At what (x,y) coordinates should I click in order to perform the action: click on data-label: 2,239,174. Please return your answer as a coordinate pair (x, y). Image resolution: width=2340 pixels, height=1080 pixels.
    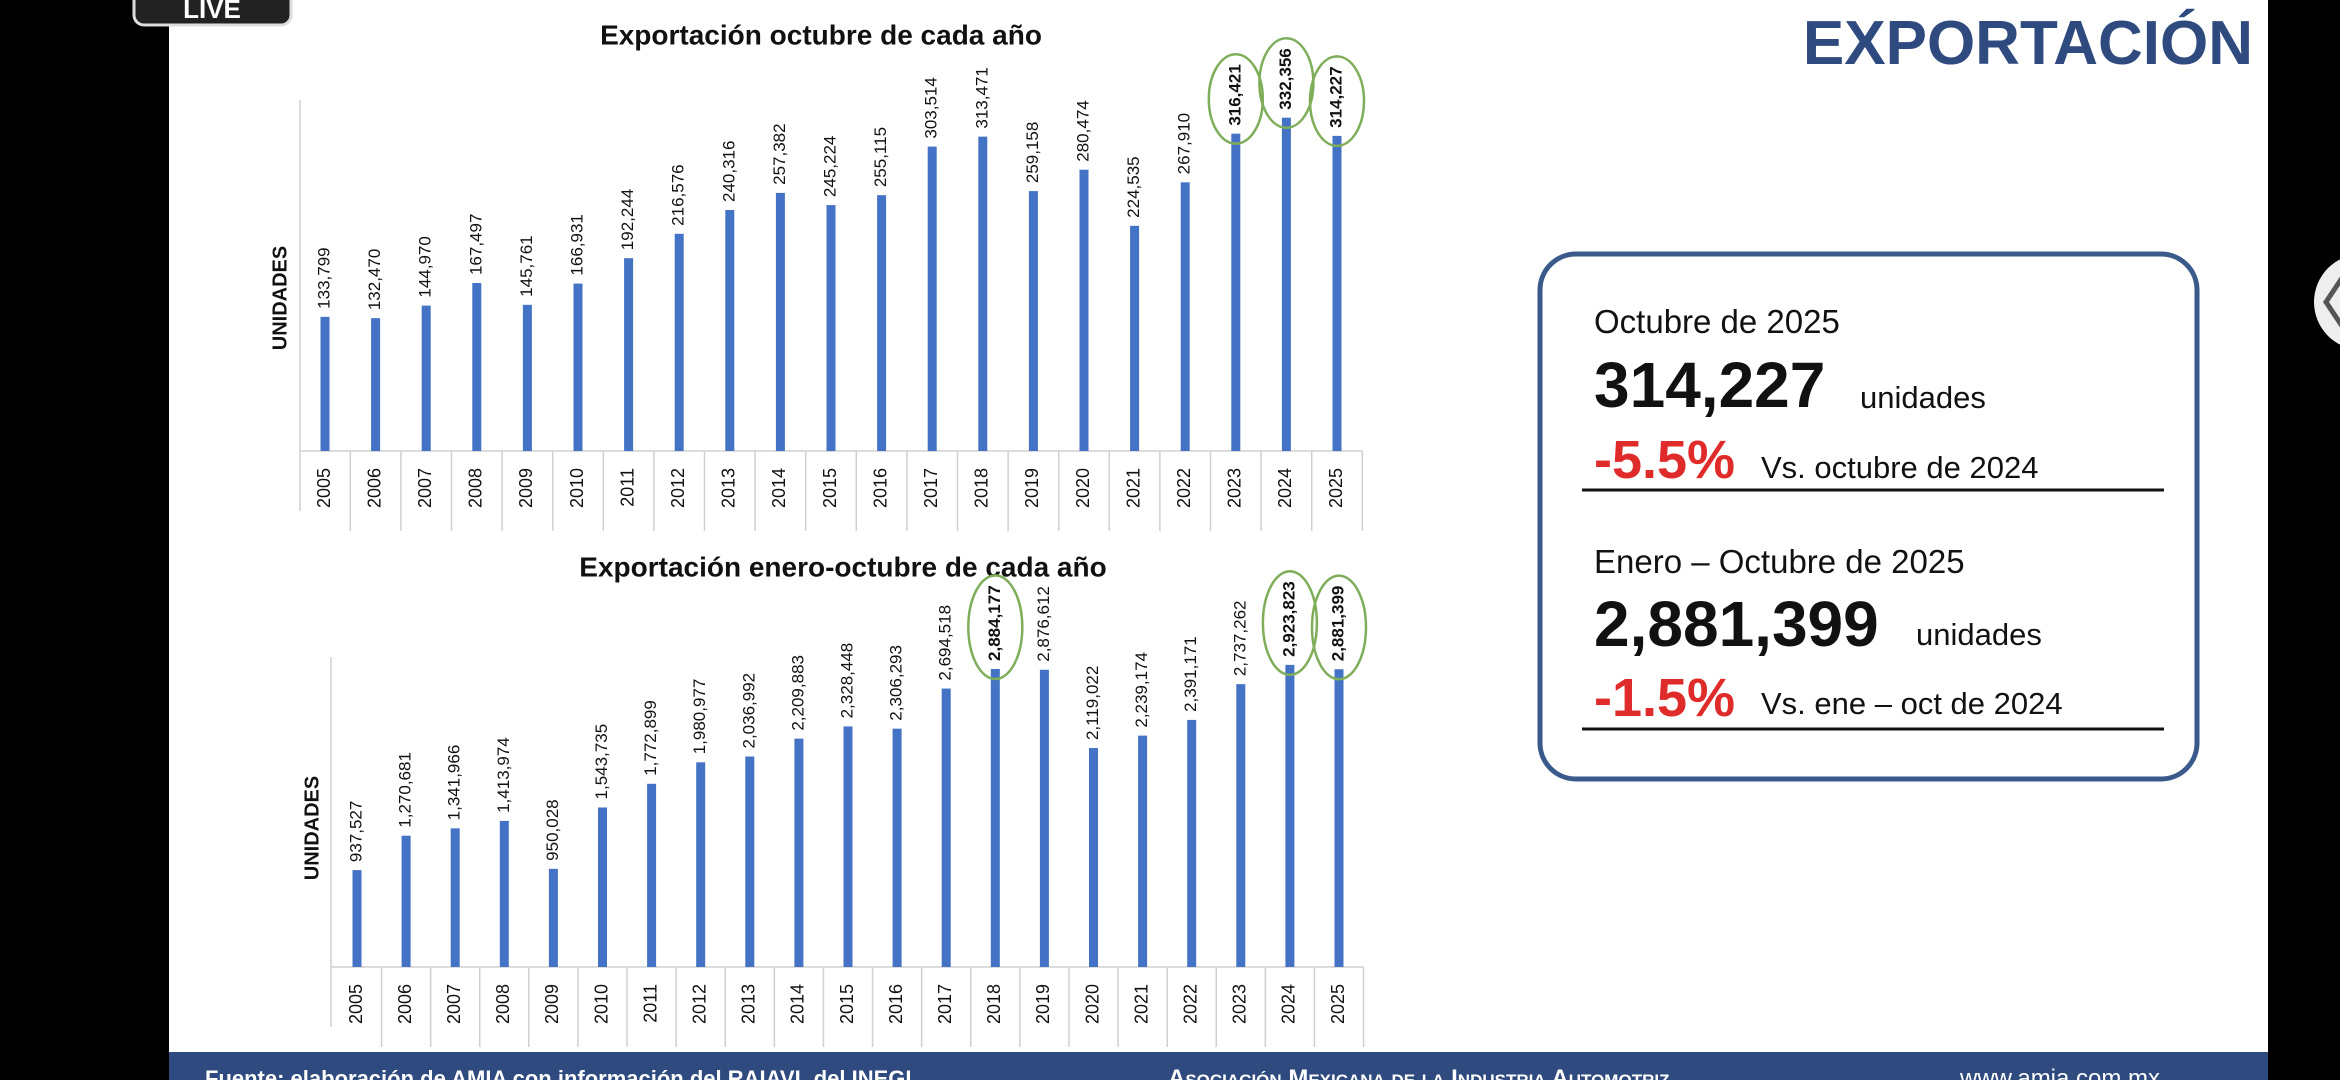
    Looking at the image, I should click on (1141, 690).